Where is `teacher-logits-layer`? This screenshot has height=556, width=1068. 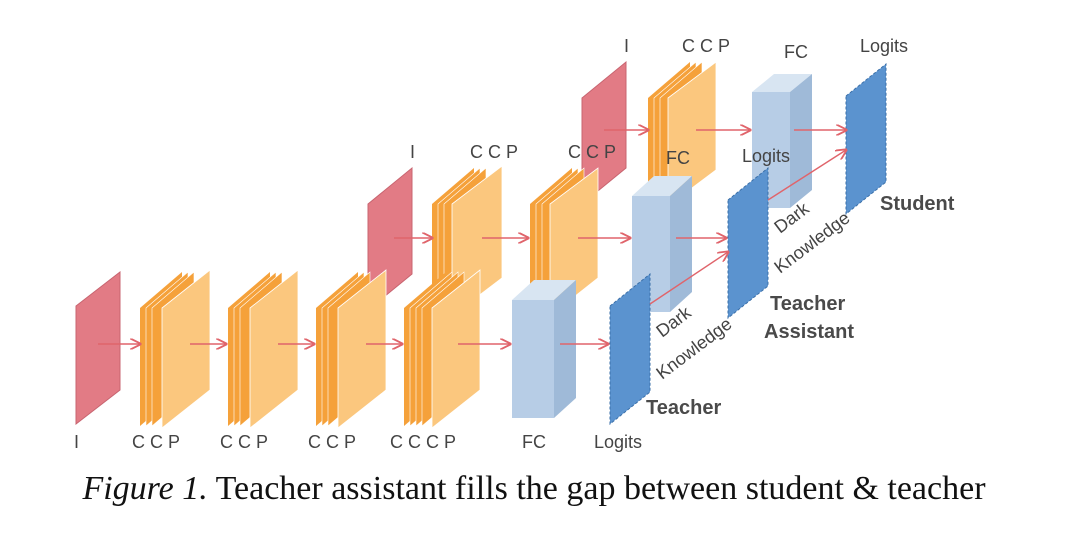 teacher-logits-layer is located at coordinates (630, 349).